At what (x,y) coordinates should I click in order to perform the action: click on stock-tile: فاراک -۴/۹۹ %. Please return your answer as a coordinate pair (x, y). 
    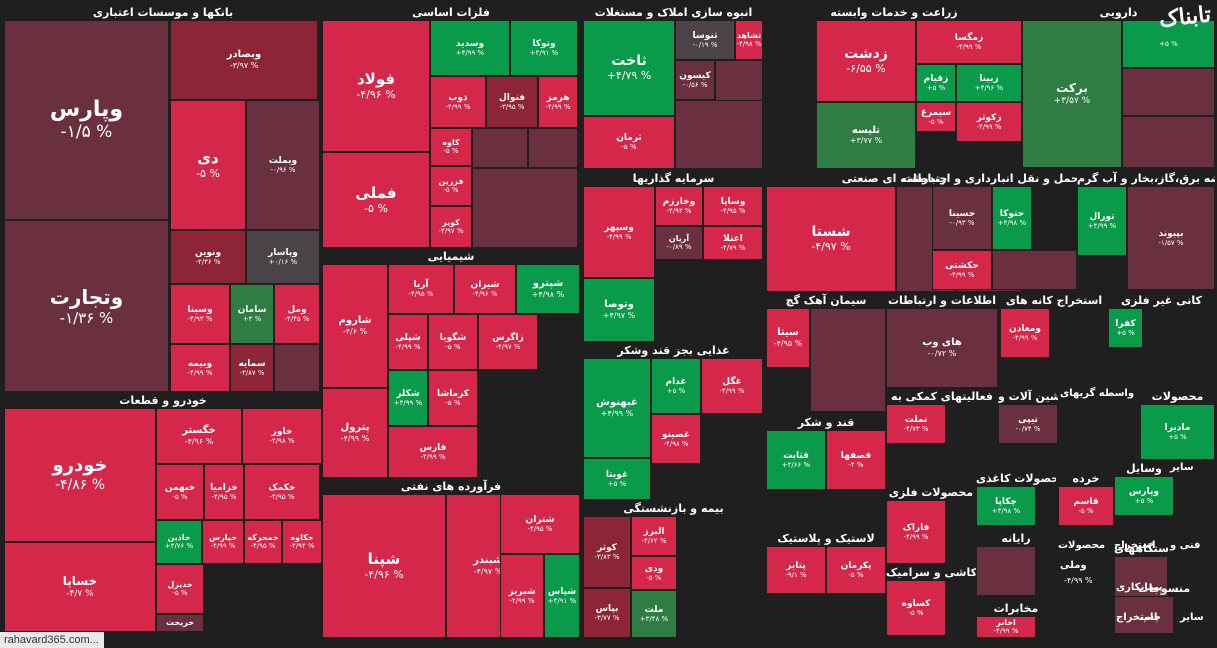
    Looking at the image, I should click on (916, 532).